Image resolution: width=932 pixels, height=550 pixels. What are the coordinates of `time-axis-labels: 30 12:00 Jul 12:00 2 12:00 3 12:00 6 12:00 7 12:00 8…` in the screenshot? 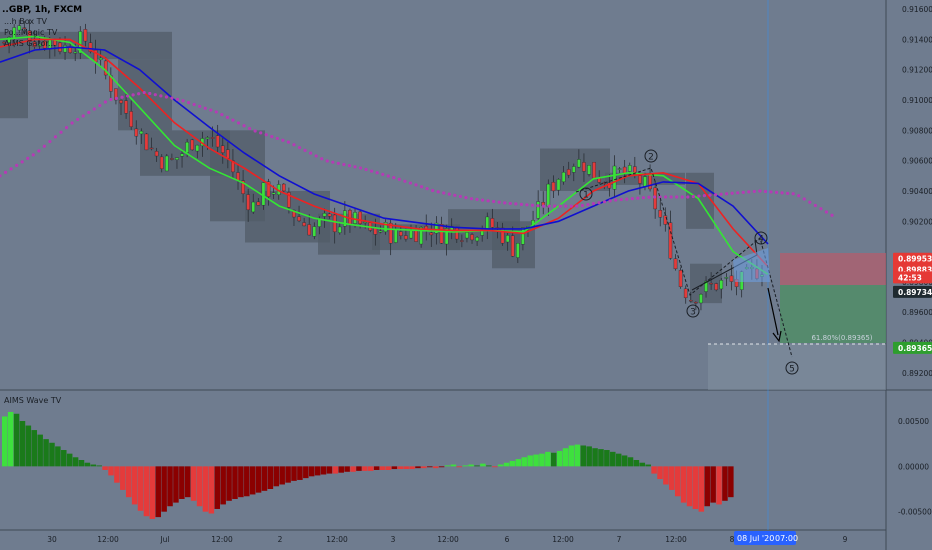 It's located at (447, 539).